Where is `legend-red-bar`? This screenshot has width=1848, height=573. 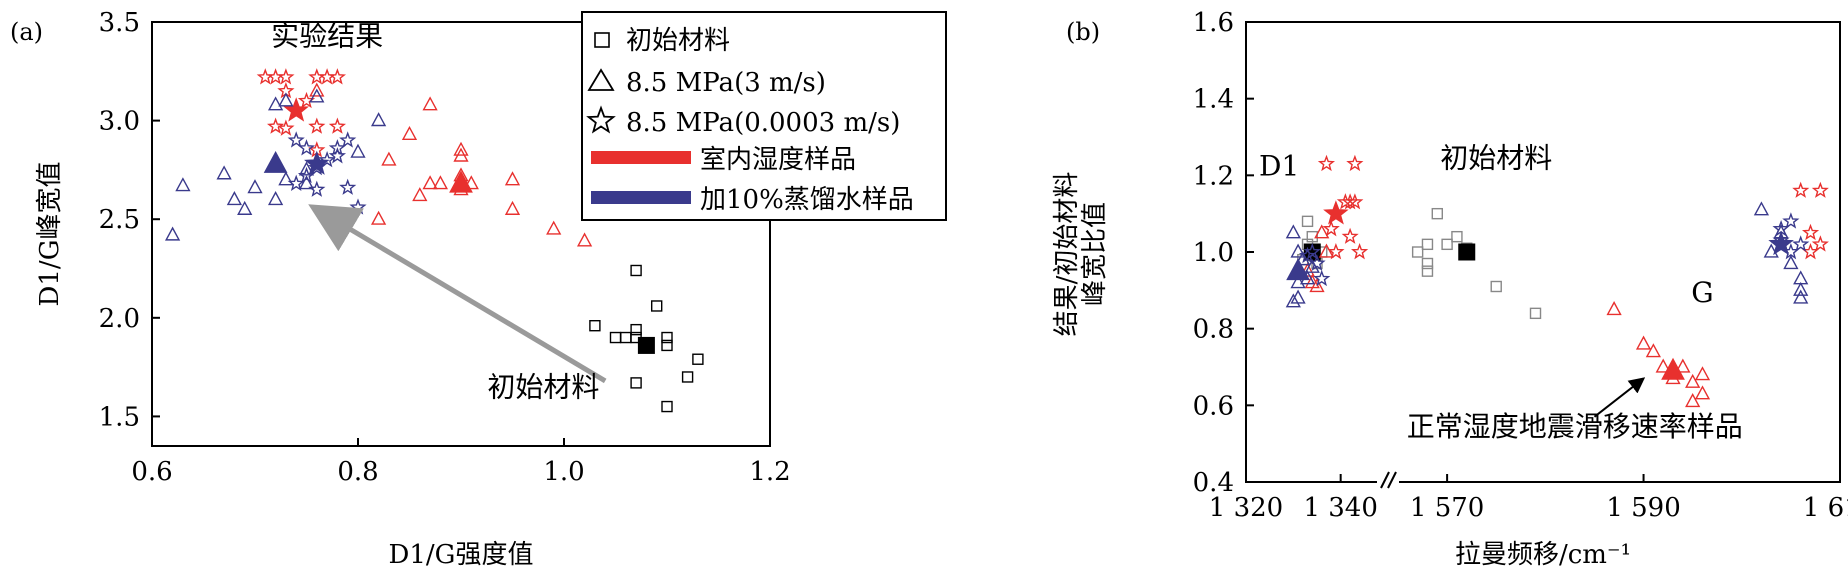
legend-red-bar is located at coordinates (641, 157).